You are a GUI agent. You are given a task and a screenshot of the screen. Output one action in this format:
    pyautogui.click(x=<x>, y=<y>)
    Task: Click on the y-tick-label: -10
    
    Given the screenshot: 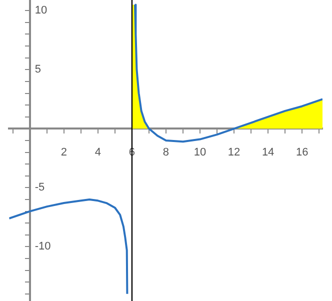 What is the action you would take?
    pyautogui.click(x=42, y=246)
    